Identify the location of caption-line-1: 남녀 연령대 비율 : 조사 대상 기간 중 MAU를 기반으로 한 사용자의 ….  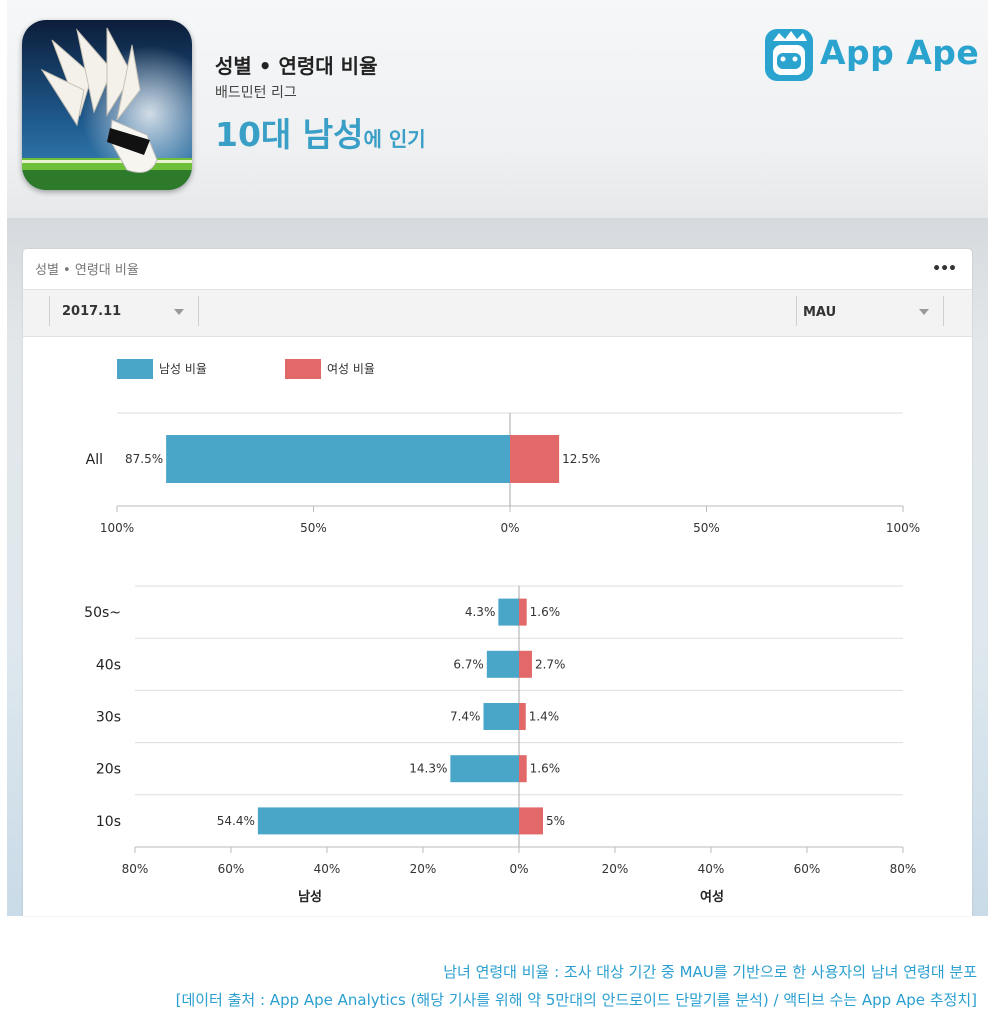
(710, 972).